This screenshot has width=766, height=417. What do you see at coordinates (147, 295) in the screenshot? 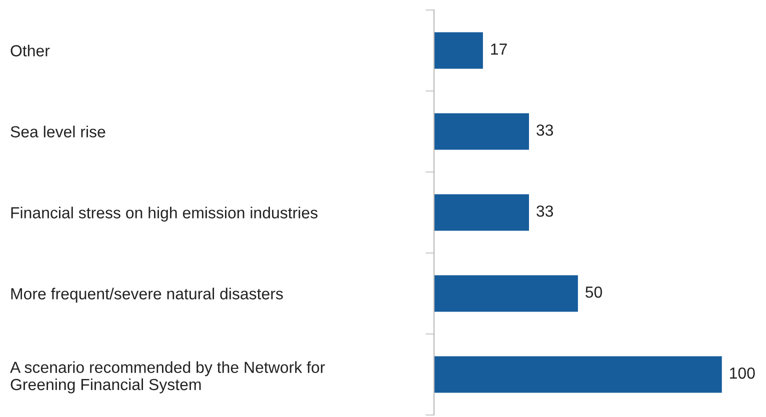
I see `y-tick-label: More frequent/severe natural disasters` at bounding box center [147, 295].